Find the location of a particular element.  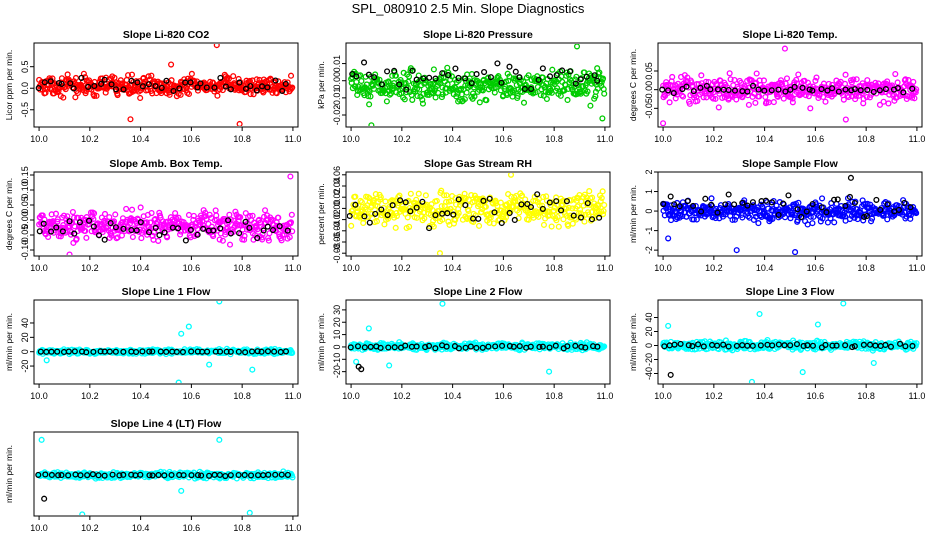

page-title: SPL_080910 2.5 Min. Slope Diagnostics is located at coordinates (468, 8).